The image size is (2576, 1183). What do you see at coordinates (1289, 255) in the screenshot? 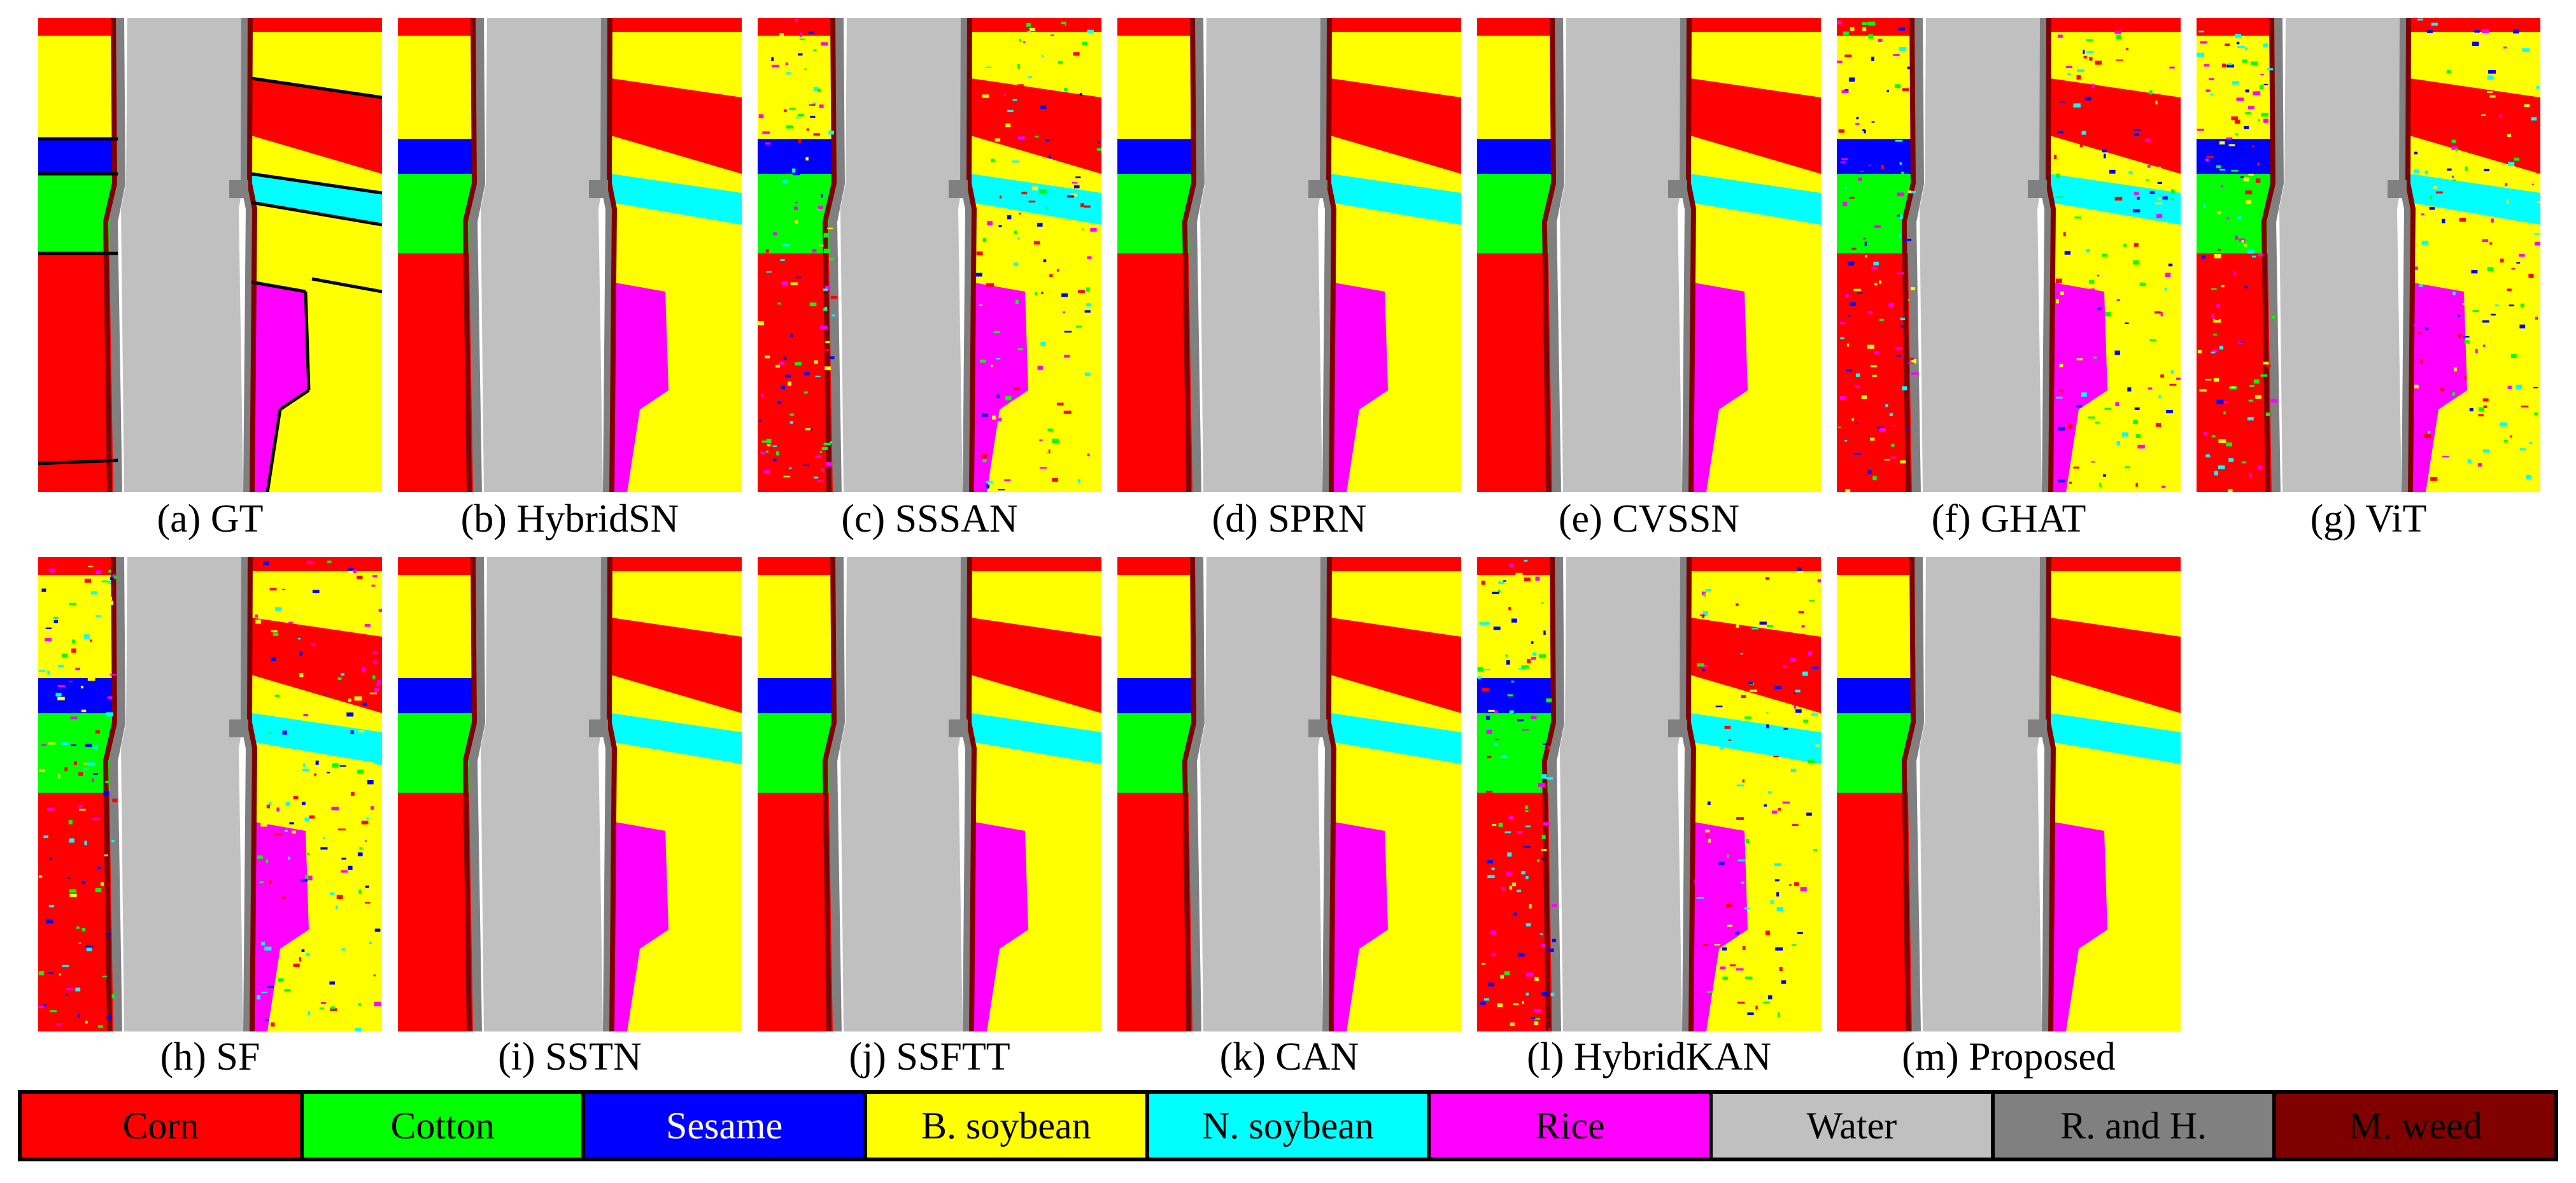
I see `classification-map-panel` at bounding box center [1289, 255].